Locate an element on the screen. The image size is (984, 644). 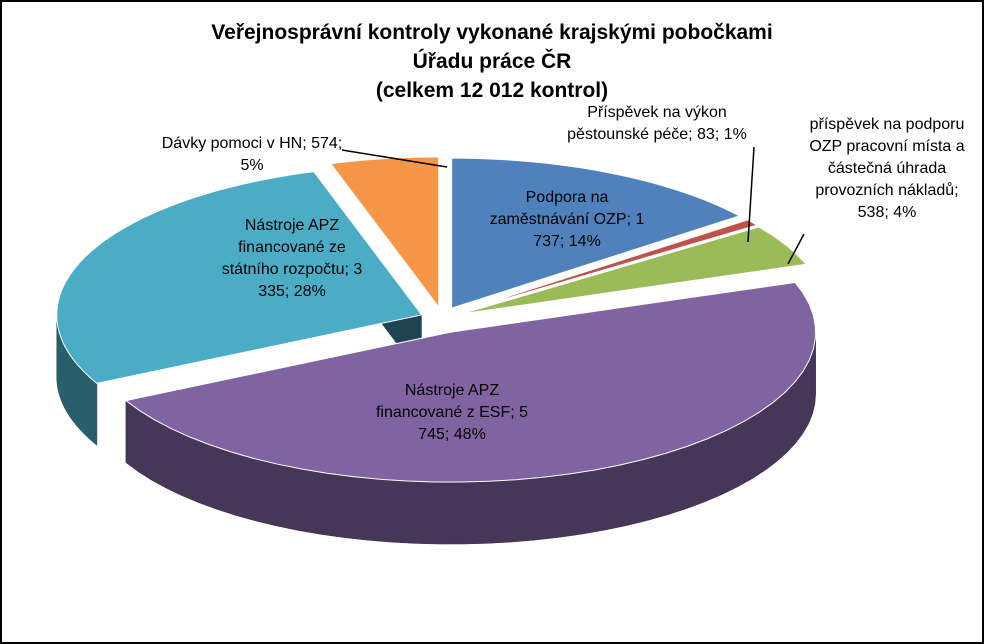
data-label: Podpora na zaměstnávání OZP; 1 737; 14% is located at coordinates (567, 220).